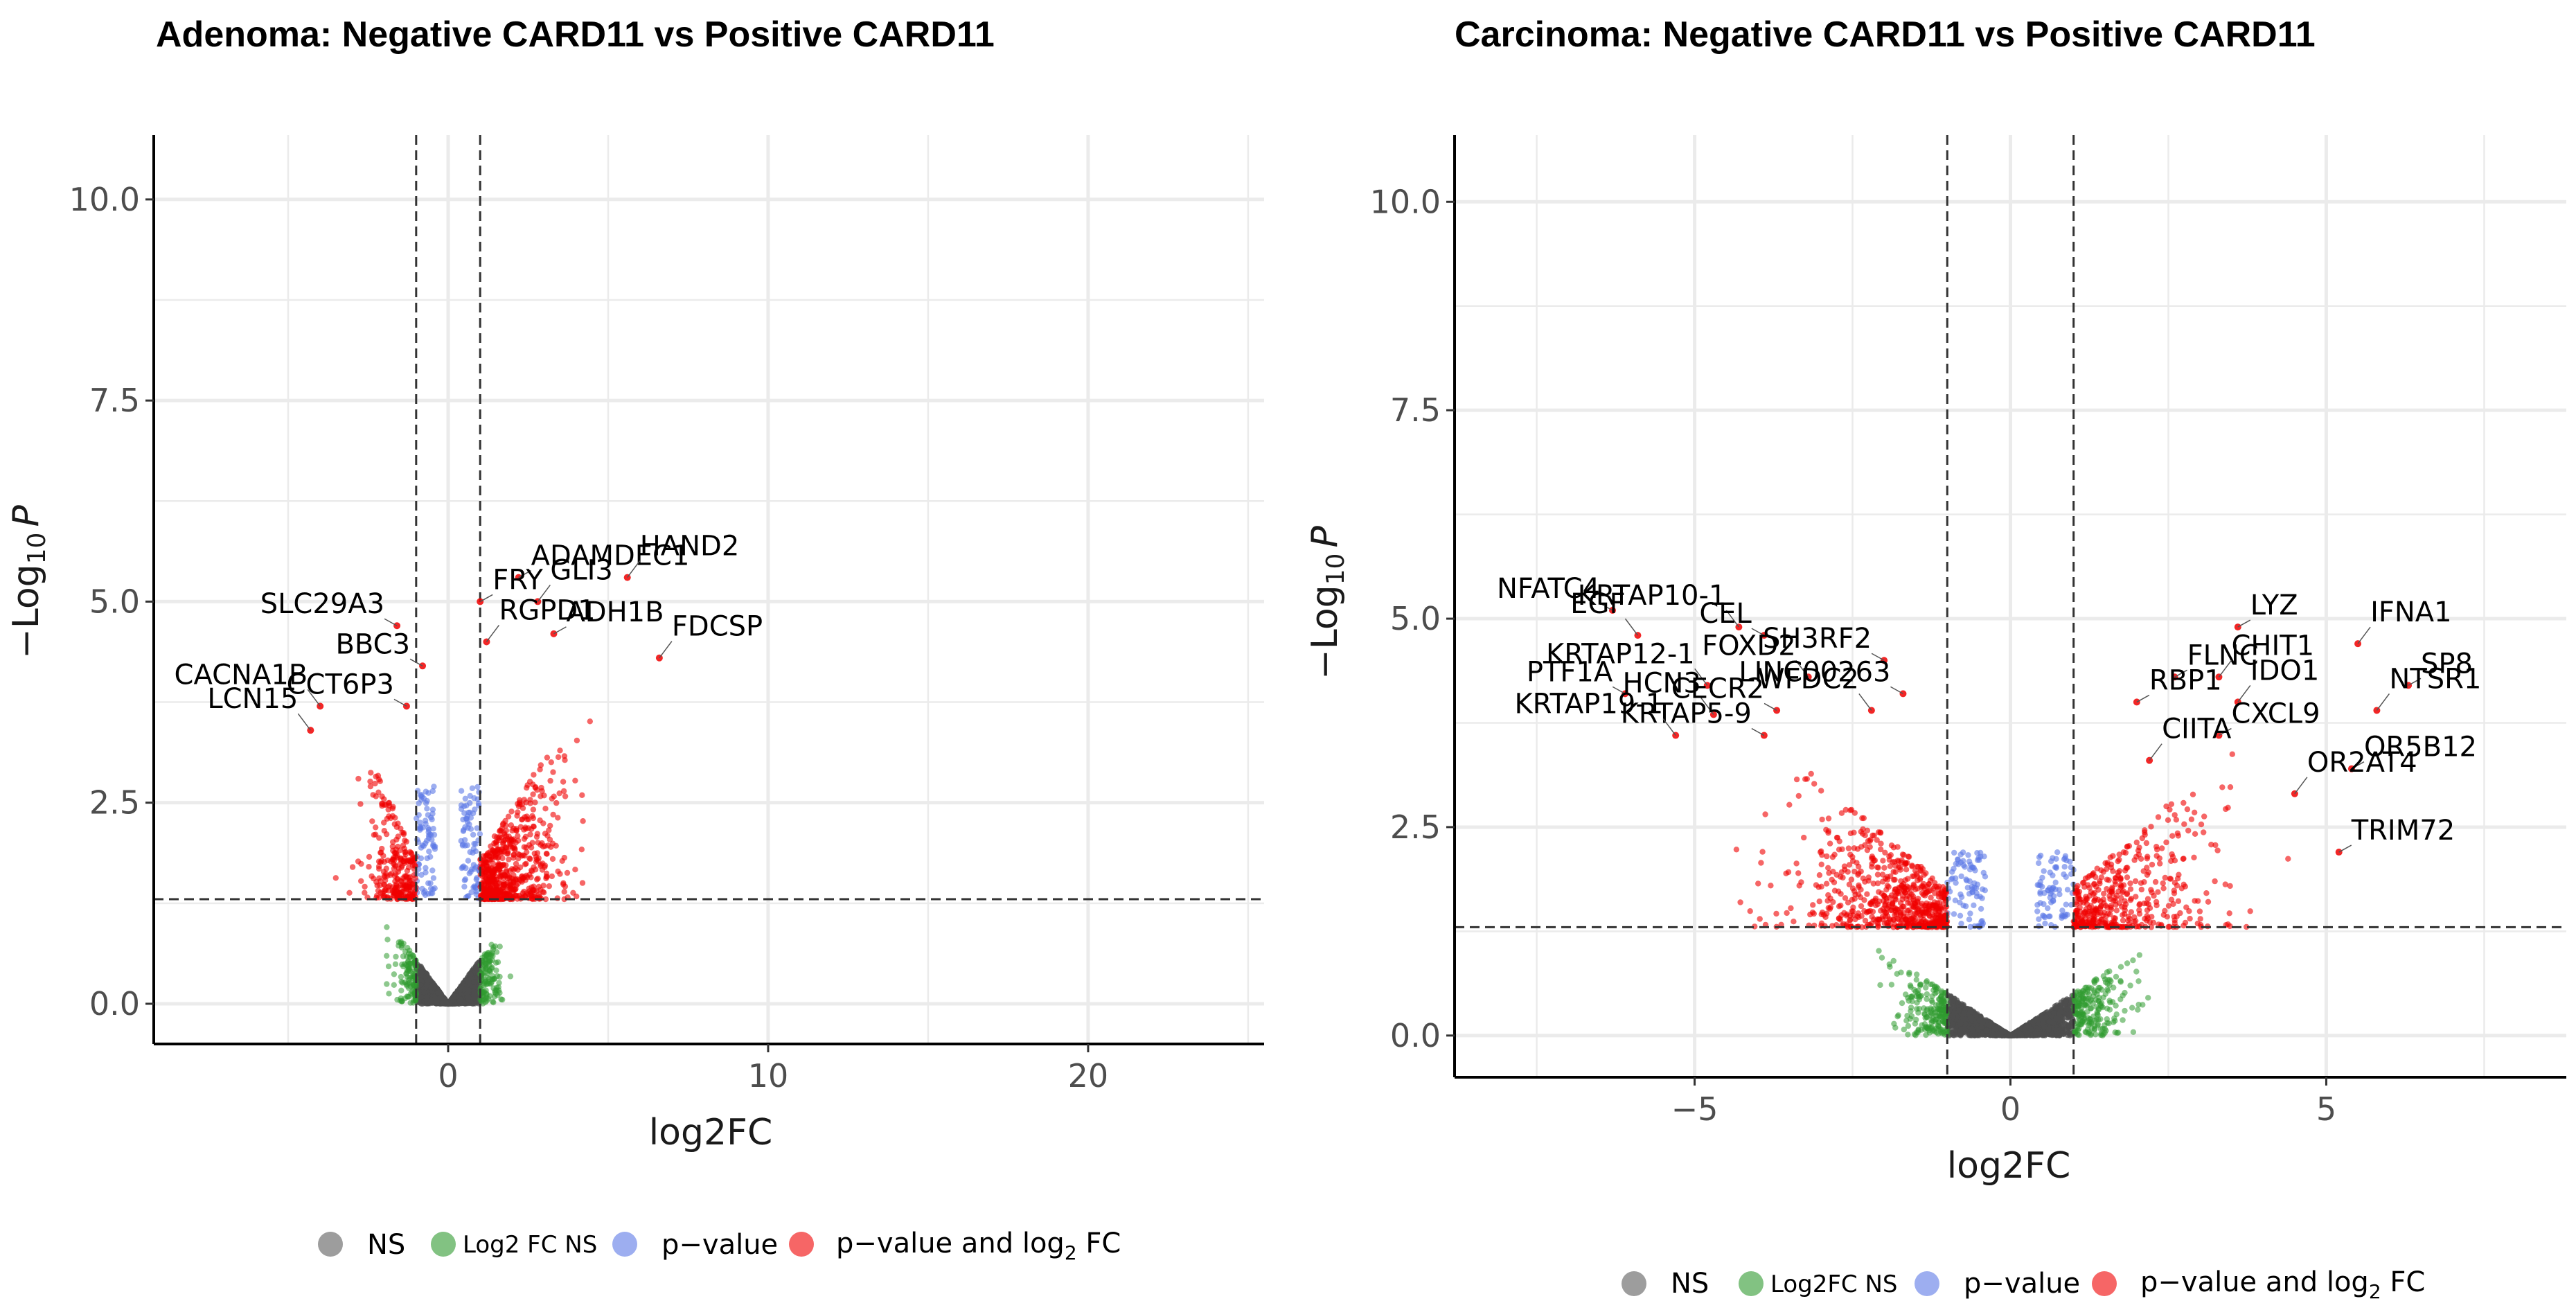 This screenshot has width=2576, height=1310. What do you see at coordinates (114, 400) in the screenshot?
I see `y-tick-label: 7.5` at bounding box center [114, 400].